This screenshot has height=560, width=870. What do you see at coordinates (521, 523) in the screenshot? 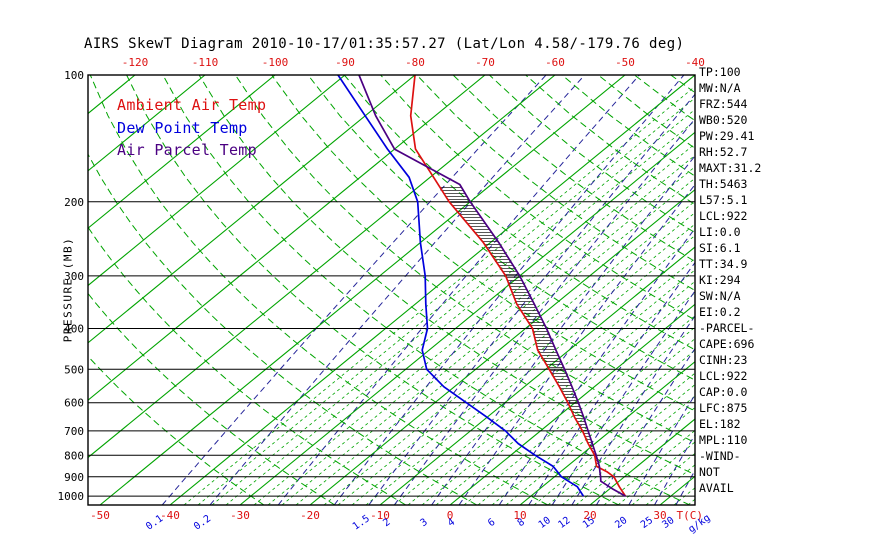
I see `mixing-ratio-tick-label: 8` at bounding box center [521, 523].